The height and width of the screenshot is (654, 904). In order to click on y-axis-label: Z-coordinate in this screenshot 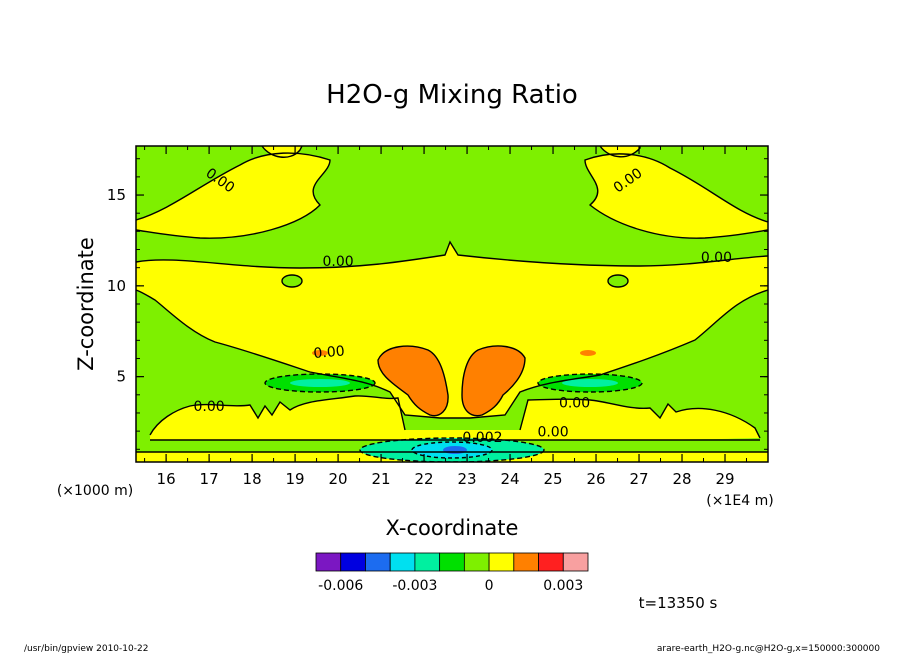, I will do `click(86, 304)`.